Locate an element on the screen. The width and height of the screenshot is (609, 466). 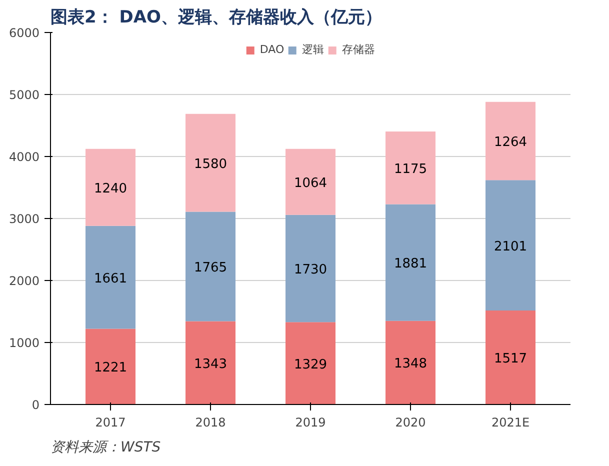
data-label: 1348 is located at coordinates (411, 364).